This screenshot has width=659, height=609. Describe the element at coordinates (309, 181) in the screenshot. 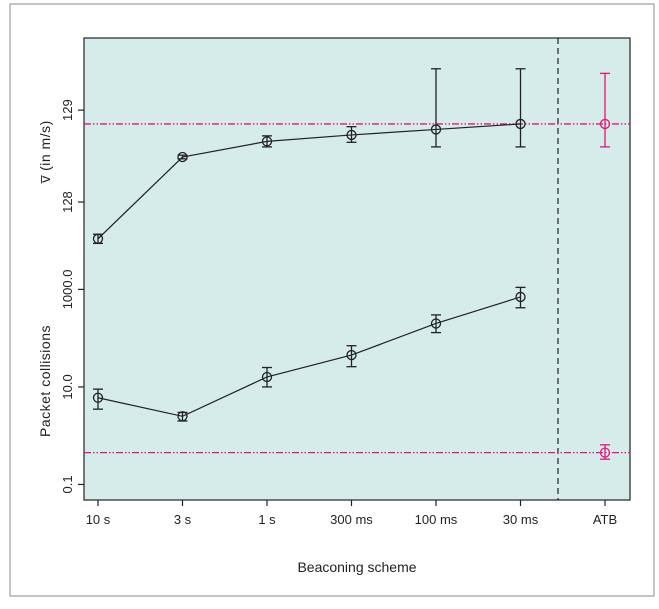

I see `series-line-speed` at that location.